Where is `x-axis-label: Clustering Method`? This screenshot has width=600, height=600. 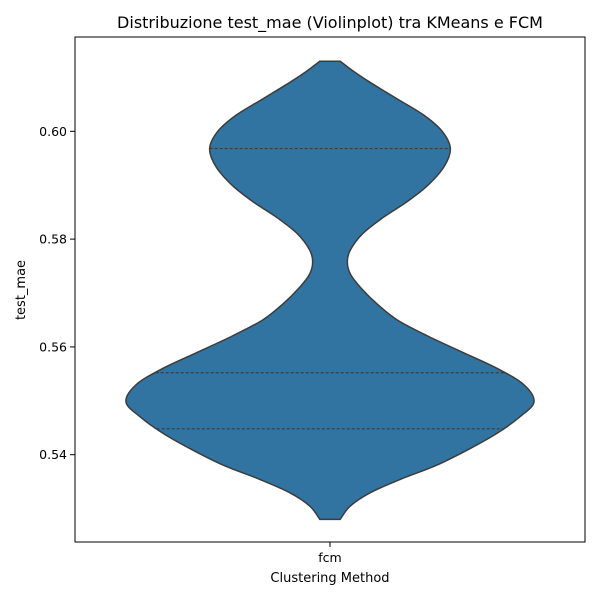
x-axis-label: Clustering Method is located at coordinates (329, 578).